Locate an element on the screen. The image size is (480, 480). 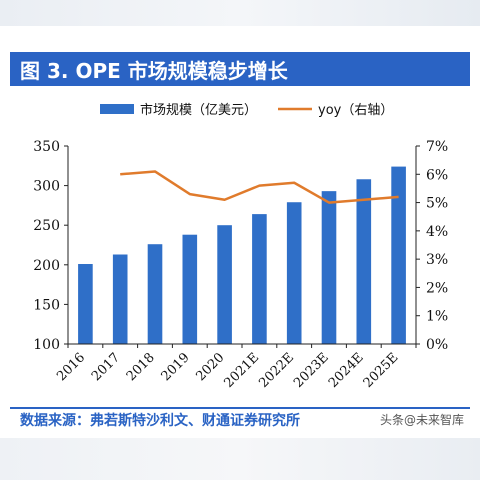
left-tick-label: 350 is located at coordinates (46, 147).